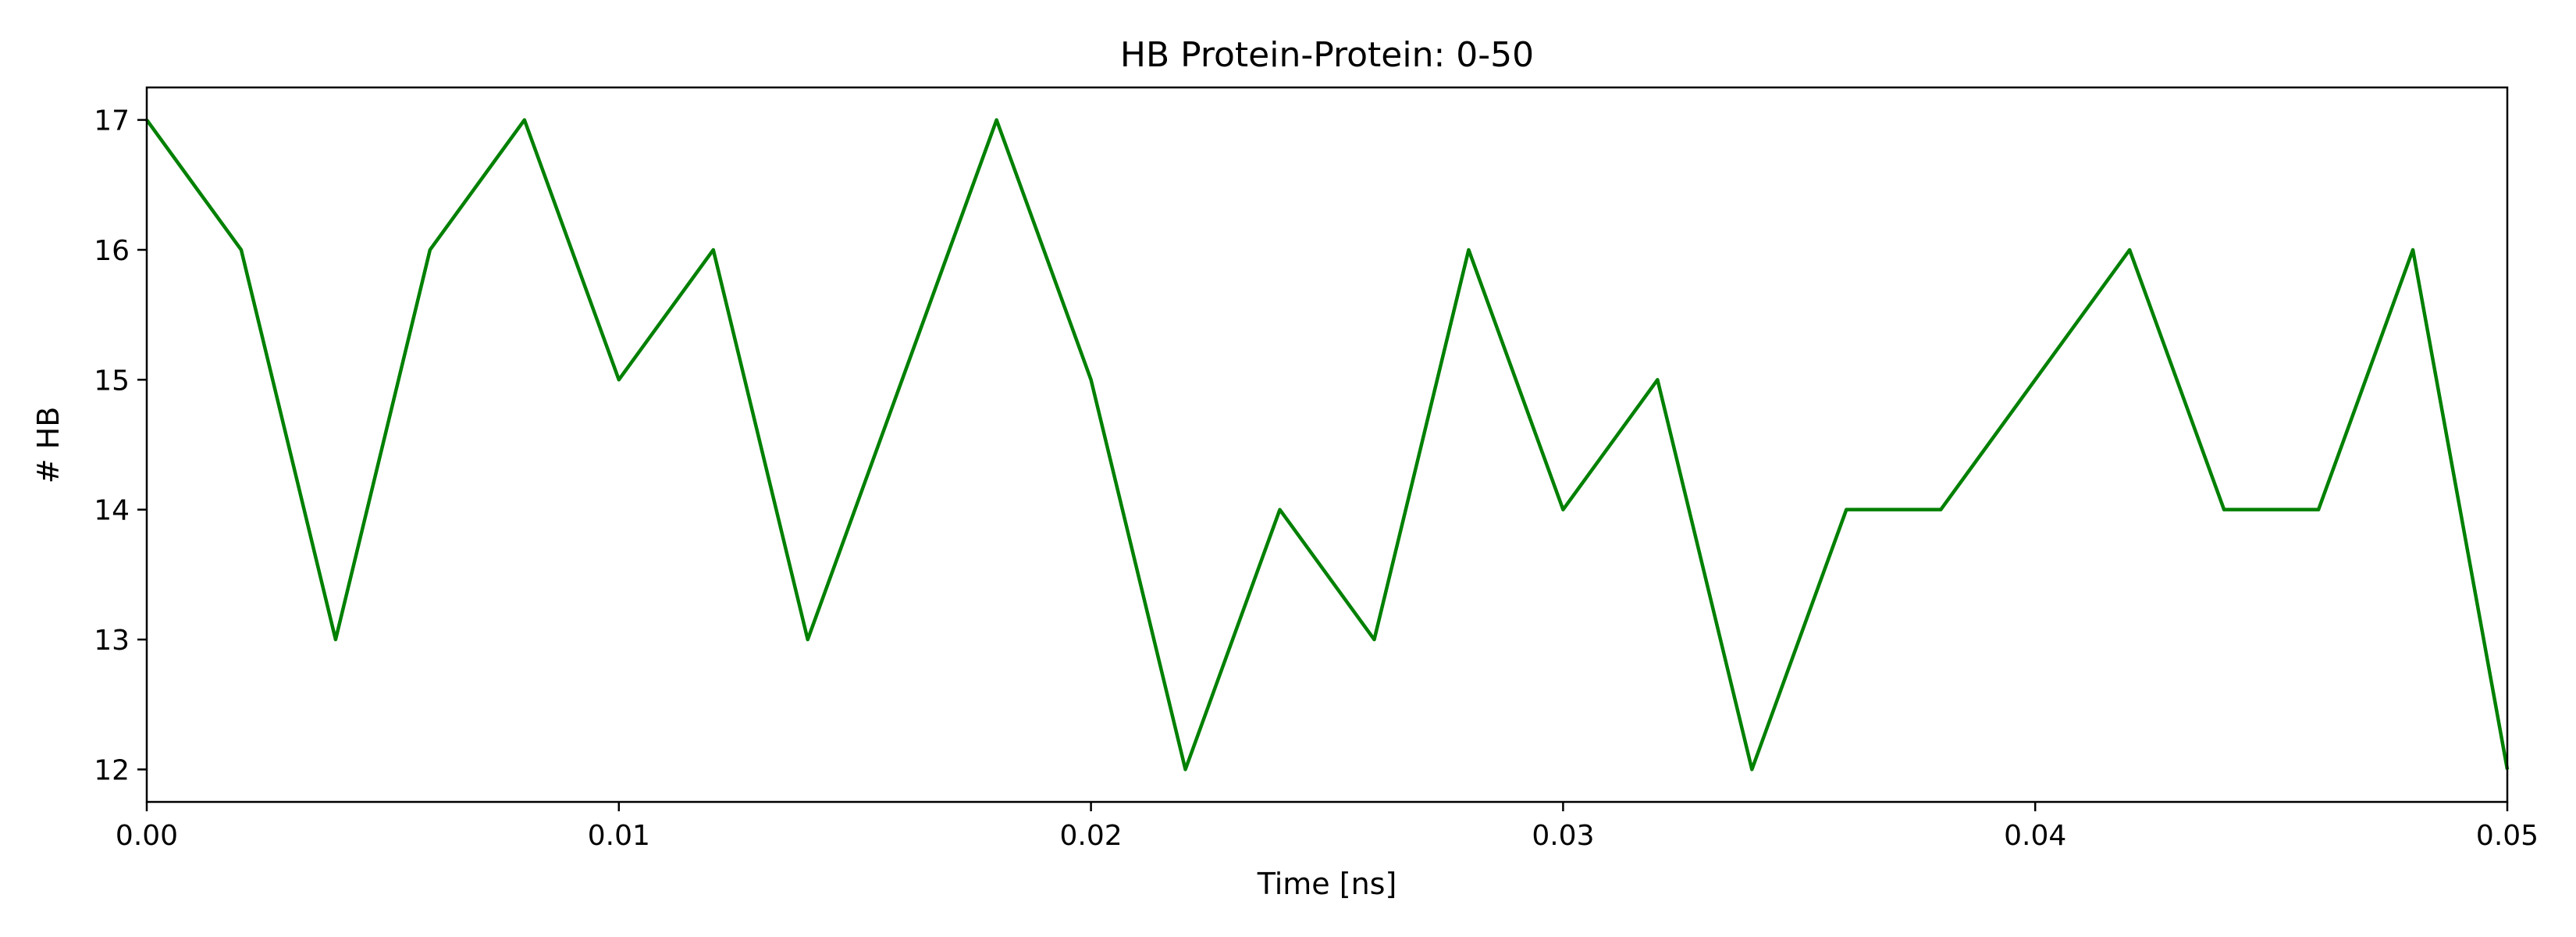 This screenshot has height=937, width=2576. What do you see at coordinates (1091, 836) in the screenshot?
I see `x-tick-label: 0.02` at bounding box center [1091, 836].